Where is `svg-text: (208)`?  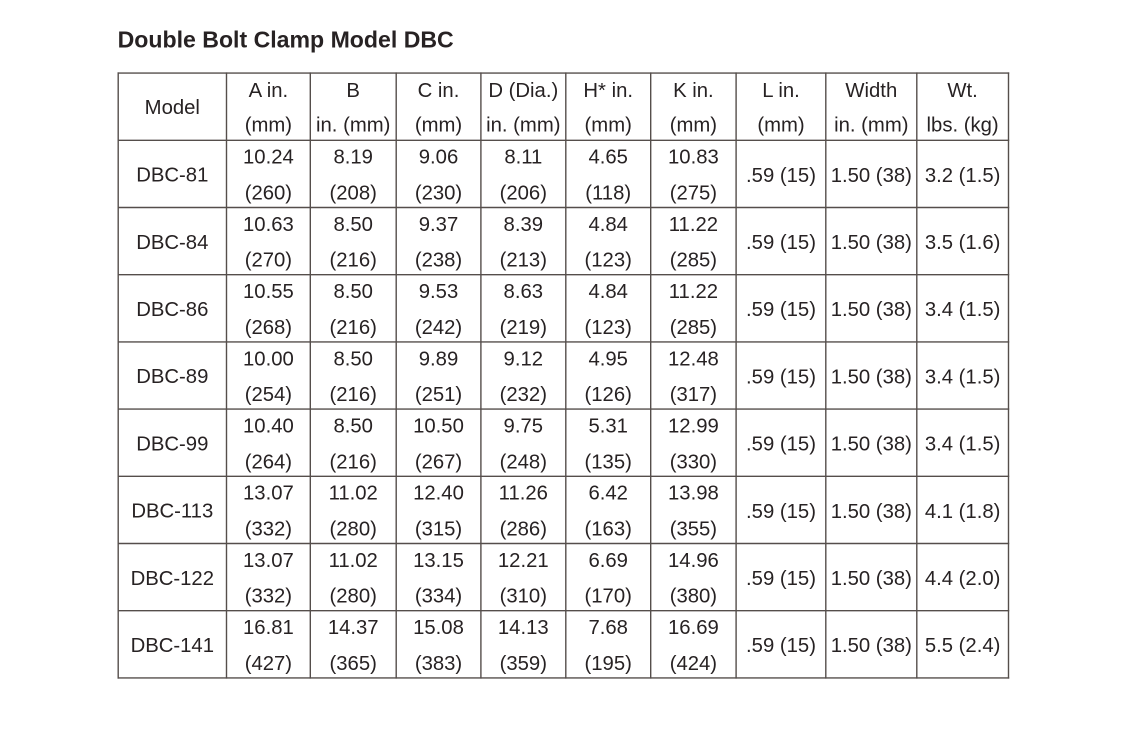 svg-text: (208) is located at coordinates (353, 194).